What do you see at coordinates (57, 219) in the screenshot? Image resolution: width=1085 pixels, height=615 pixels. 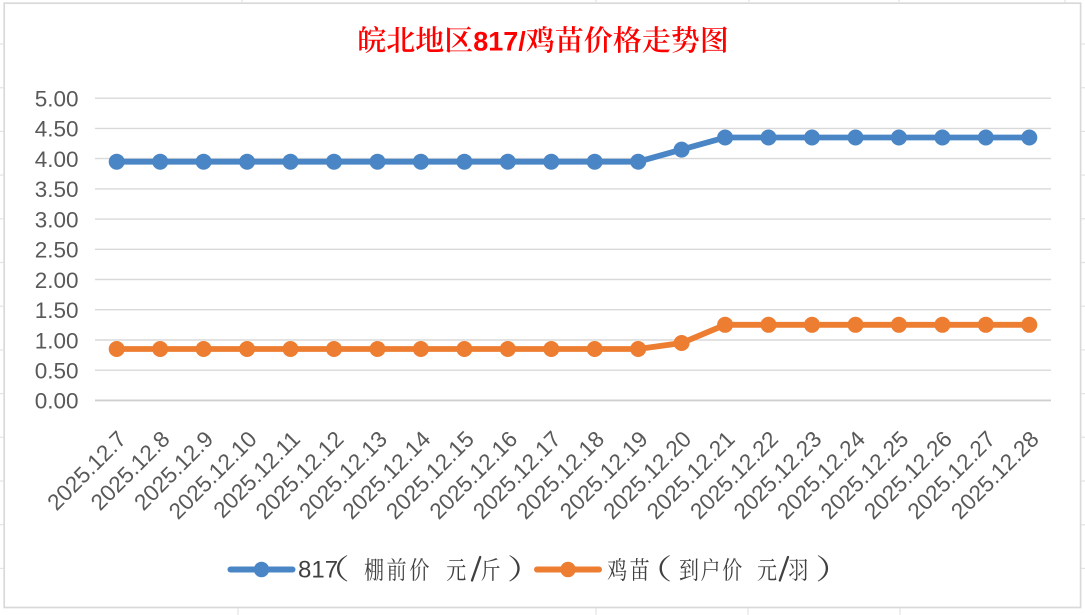 I see `svg-text: 3.00` at bounding box center [57, 219].